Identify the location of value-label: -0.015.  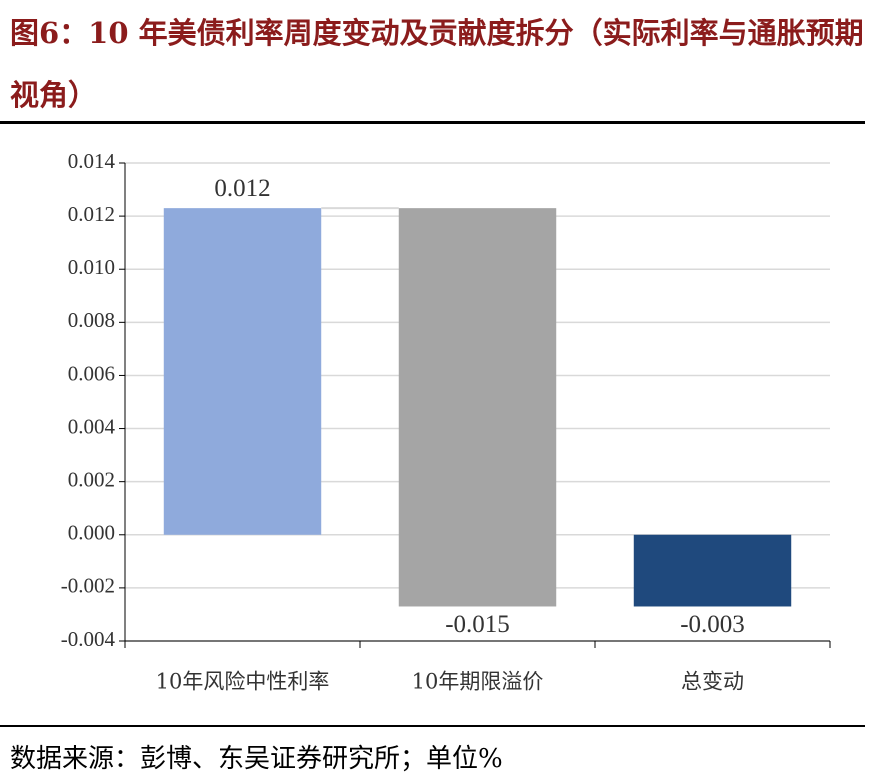
(477, 624).